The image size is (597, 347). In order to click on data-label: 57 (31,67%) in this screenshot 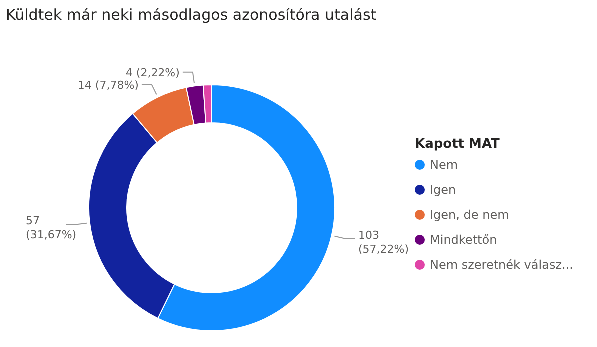, I will do `click(51, 228)`.